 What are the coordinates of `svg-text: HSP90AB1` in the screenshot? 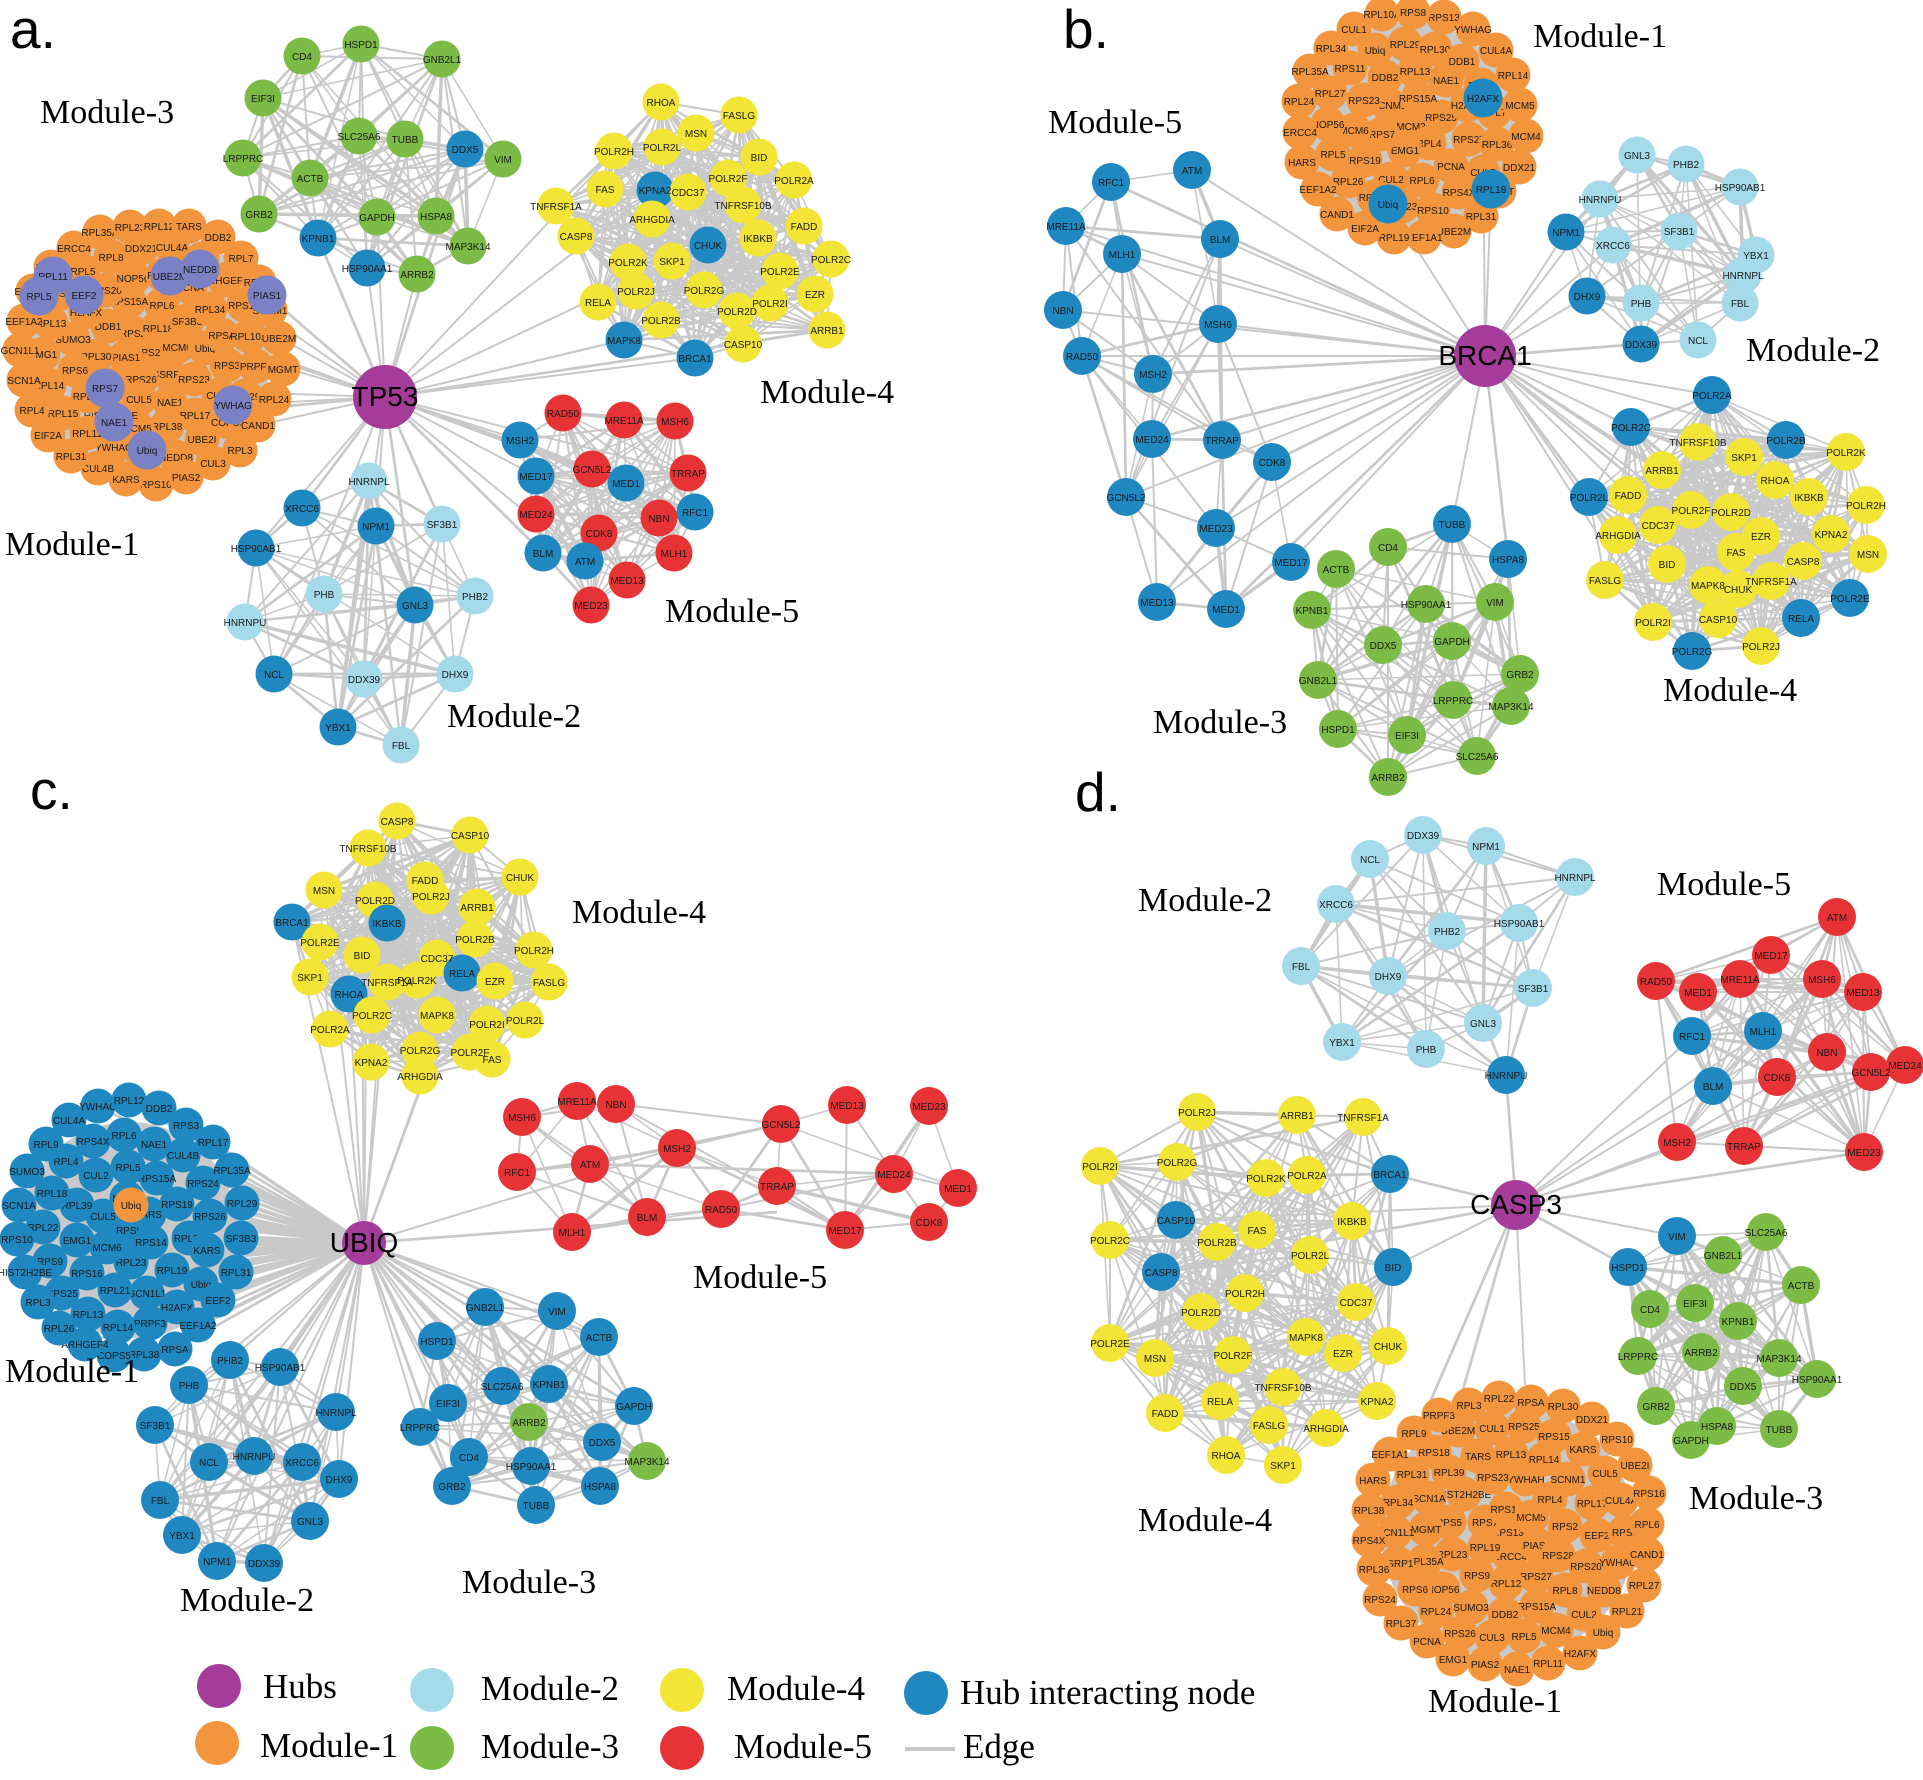 It's located at (280, 1368).